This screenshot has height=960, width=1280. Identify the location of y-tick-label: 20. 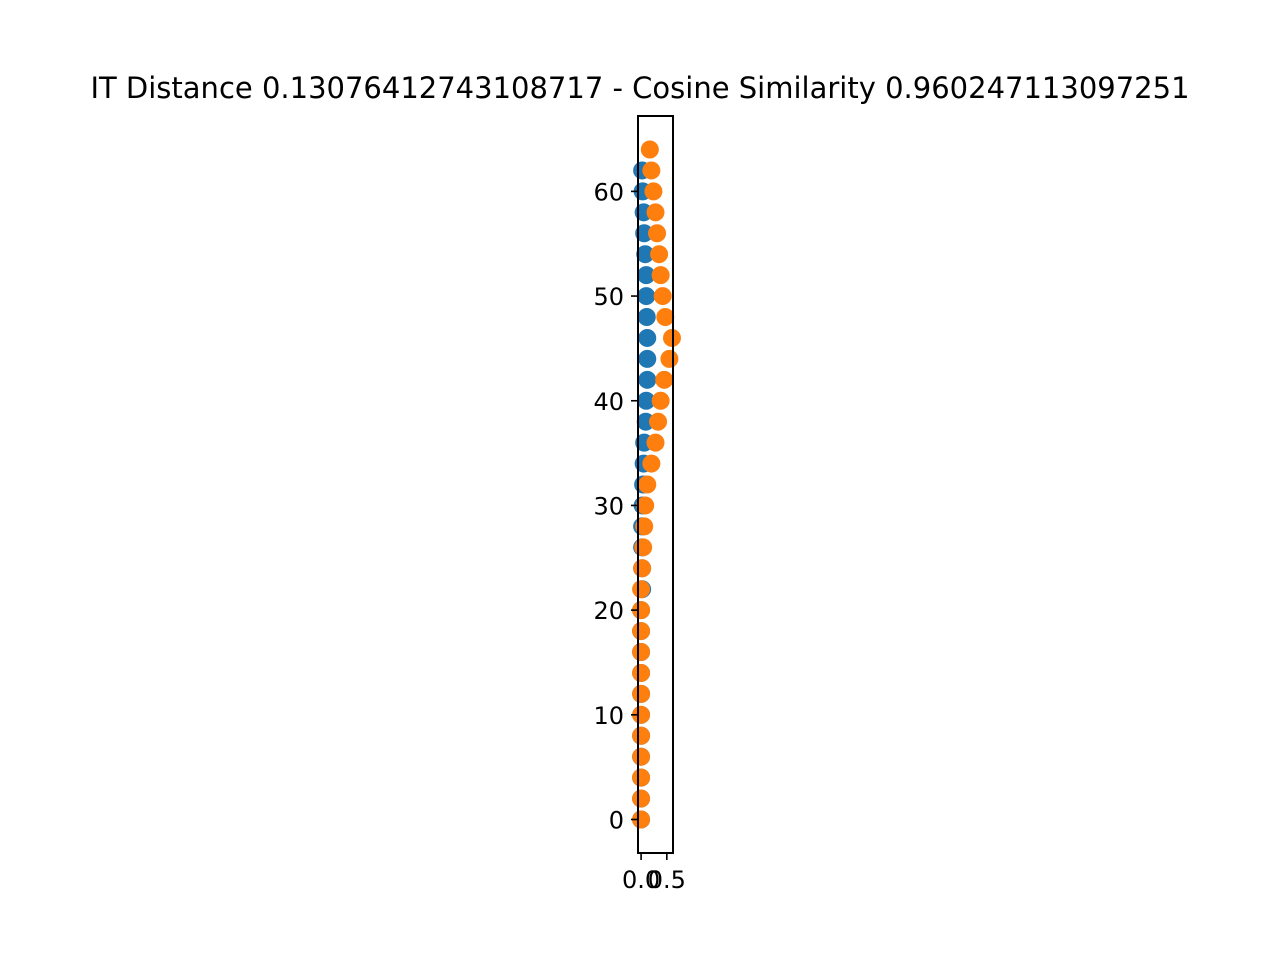
(608, 611).